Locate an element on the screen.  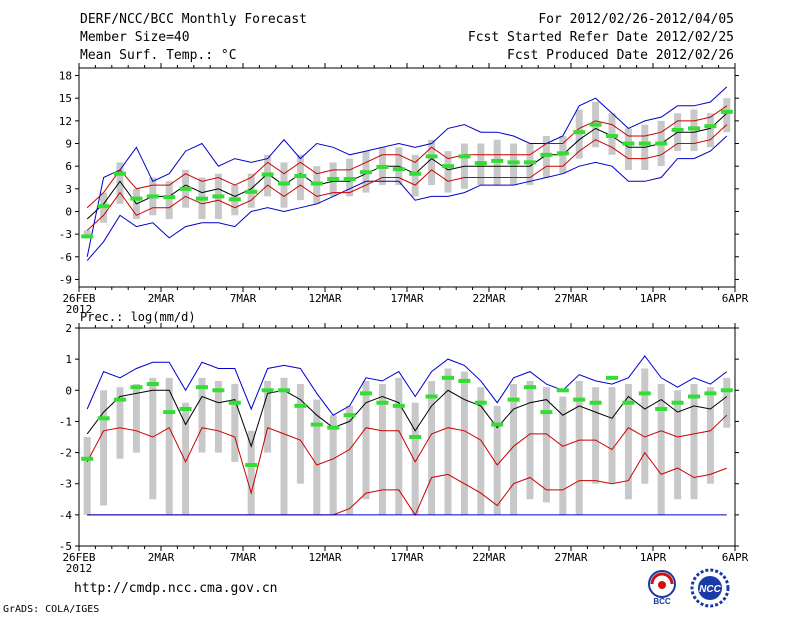
y-tick-label: 12 is located at coordinates (65, 121).